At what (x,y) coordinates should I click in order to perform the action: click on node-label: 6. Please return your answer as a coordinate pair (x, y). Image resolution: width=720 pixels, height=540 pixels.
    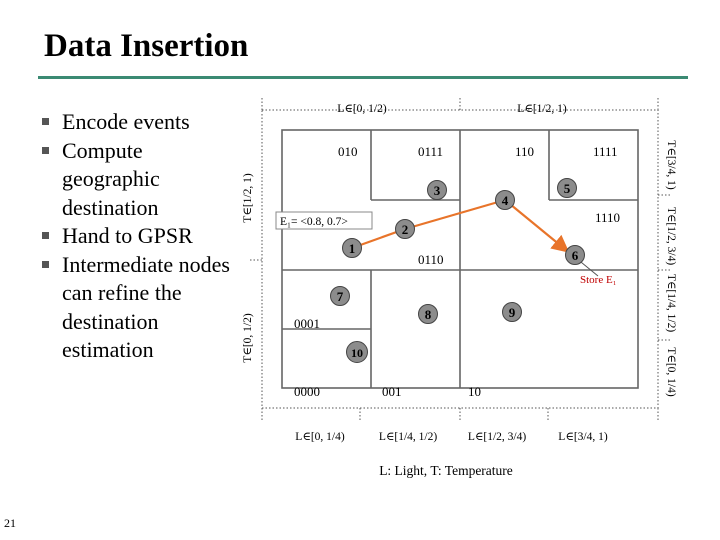
    Looking at the image, I should click on (575, 255).